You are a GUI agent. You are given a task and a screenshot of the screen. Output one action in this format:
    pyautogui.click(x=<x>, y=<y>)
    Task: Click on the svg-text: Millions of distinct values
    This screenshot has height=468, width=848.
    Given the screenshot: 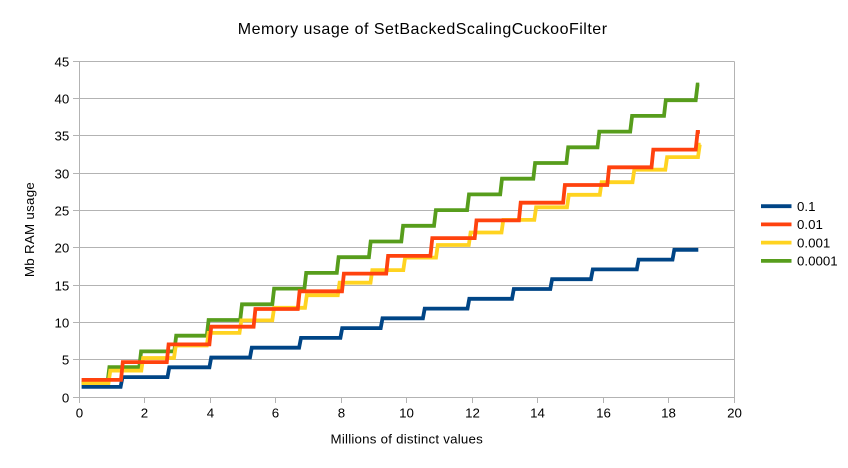 What is the action you would take?
    pyautogui.click(x=407, y=439)
    